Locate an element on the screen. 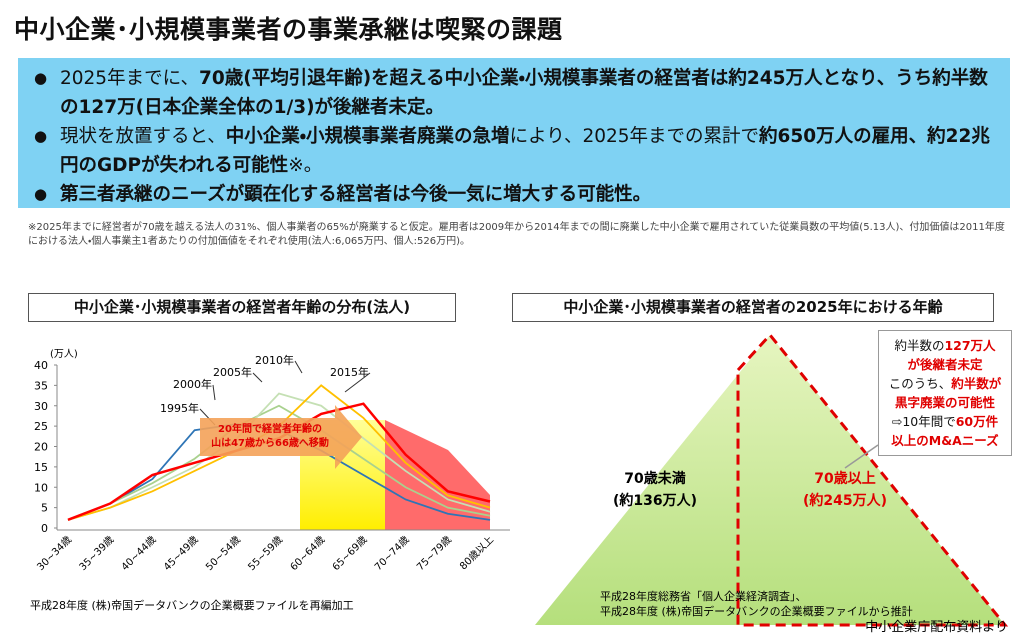 This screenshot has width=1024, height=640. annotation-arrow is located at coordinates (281, 437).